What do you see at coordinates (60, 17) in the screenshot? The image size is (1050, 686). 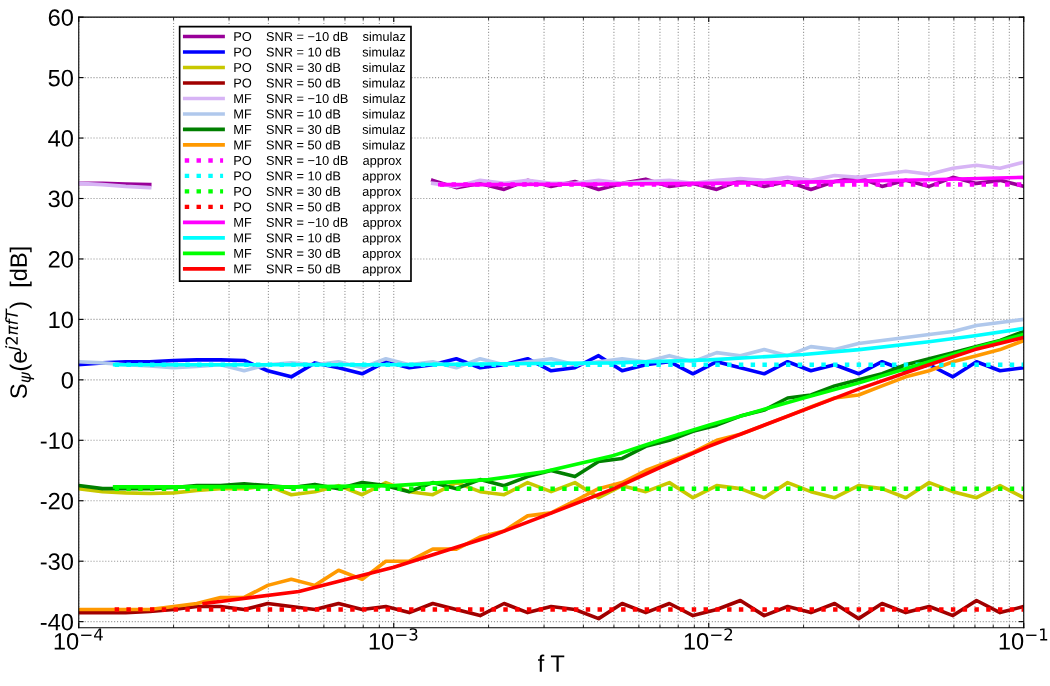 I see `y-tick-label: 60` at bounding box center [60, 17].